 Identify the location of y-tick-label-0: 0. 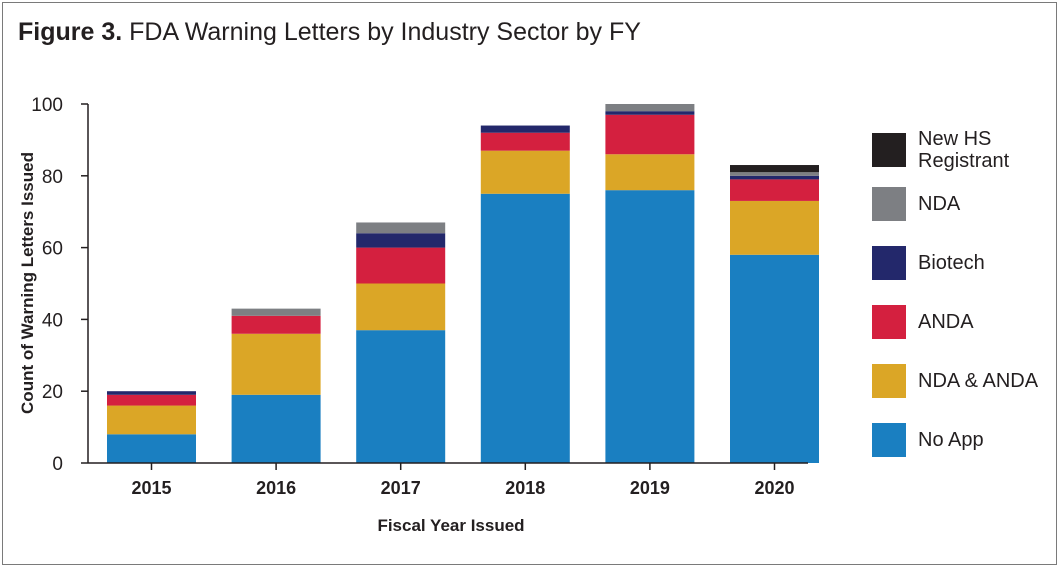
(57, 464).